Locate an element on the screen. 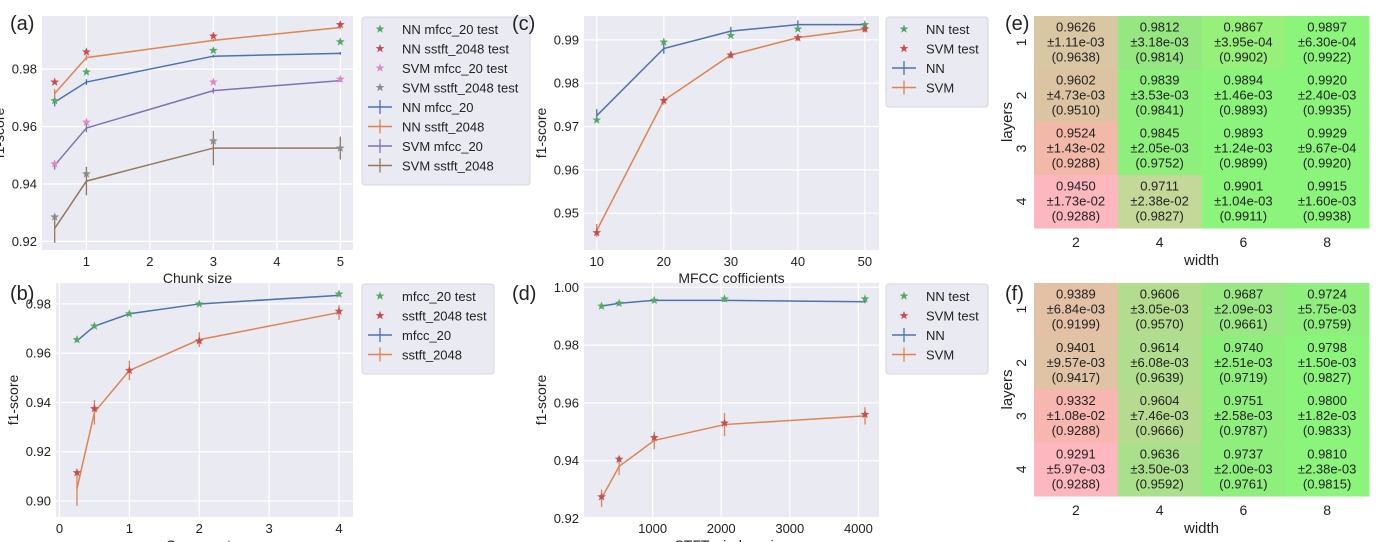 The width and height of the screenshot is (1379, 542). x-tick-label: 40 is located at coordinates (798, 261).